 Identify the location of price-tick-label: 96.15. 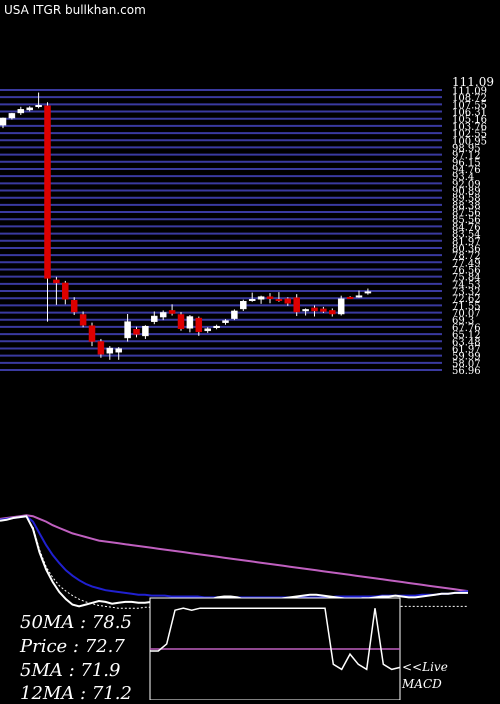
(466, 163).